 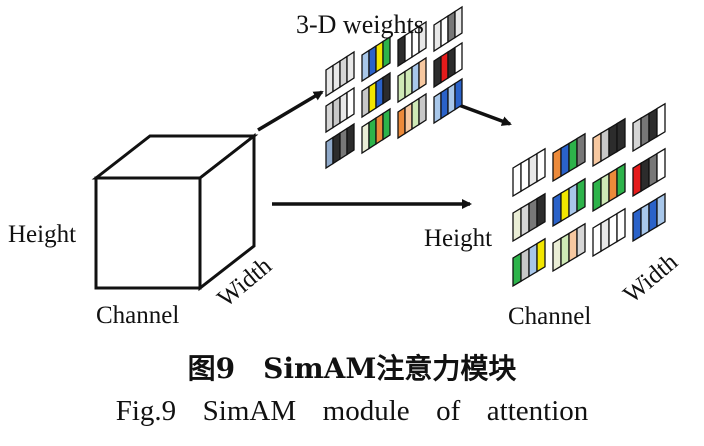 I want to click on input-height-label: Height, so click(x=42, y=234).